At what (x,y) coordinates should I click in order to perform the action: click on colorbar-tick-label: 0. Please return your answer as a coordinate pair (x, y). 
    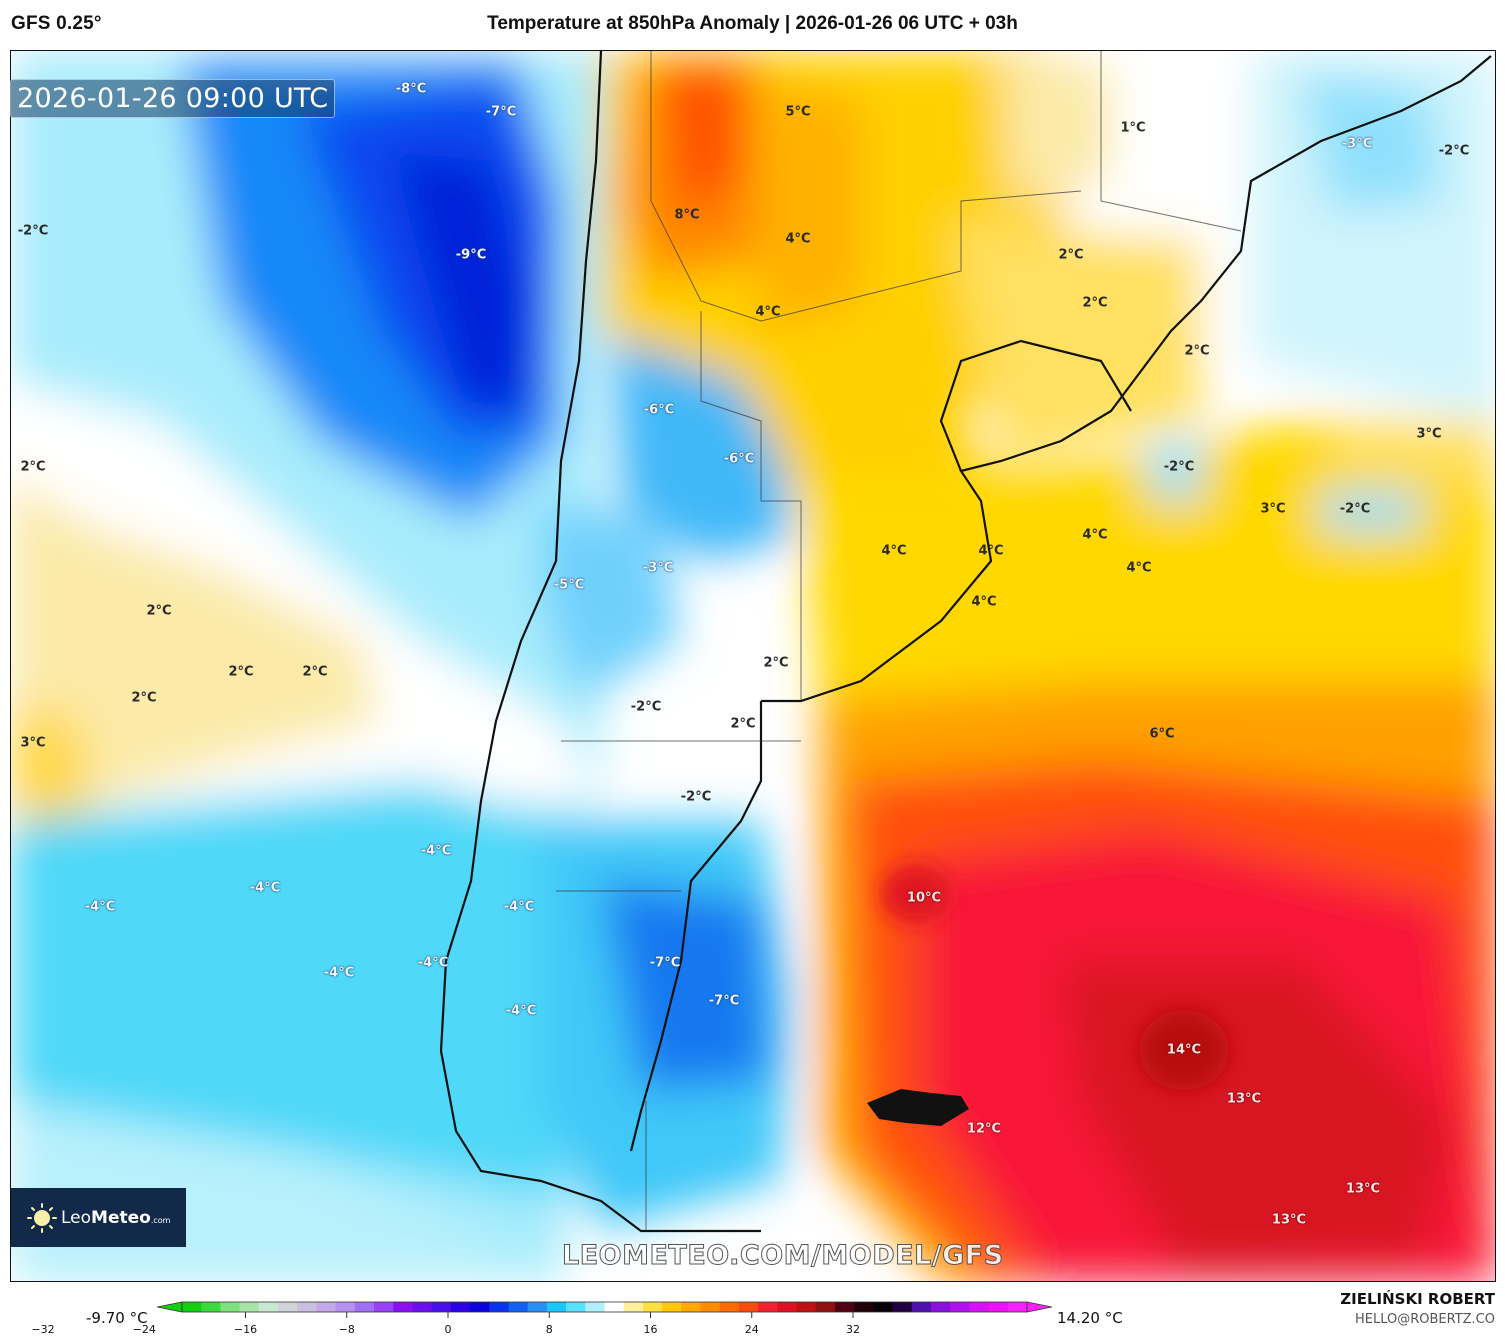
    Looking at the image, I should click on (448, 1329).